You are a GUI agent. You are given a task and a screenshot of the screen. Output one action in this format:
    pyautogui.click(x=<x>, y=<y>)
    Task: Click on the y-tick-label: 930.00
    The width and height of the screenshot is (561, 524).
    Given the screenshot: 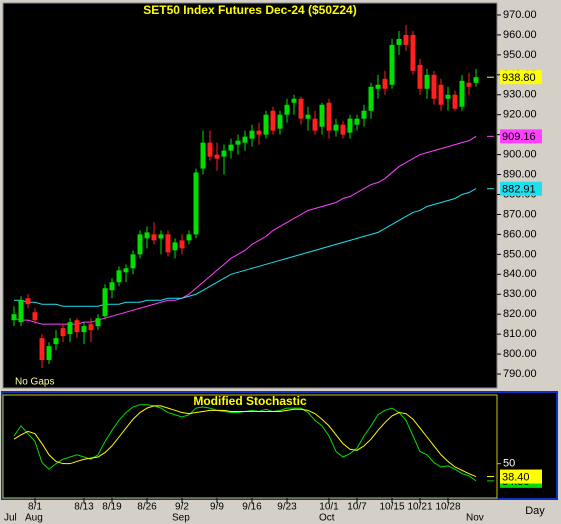 What is the action you would take?
    pyautogui.click(x=520, y=95)
    